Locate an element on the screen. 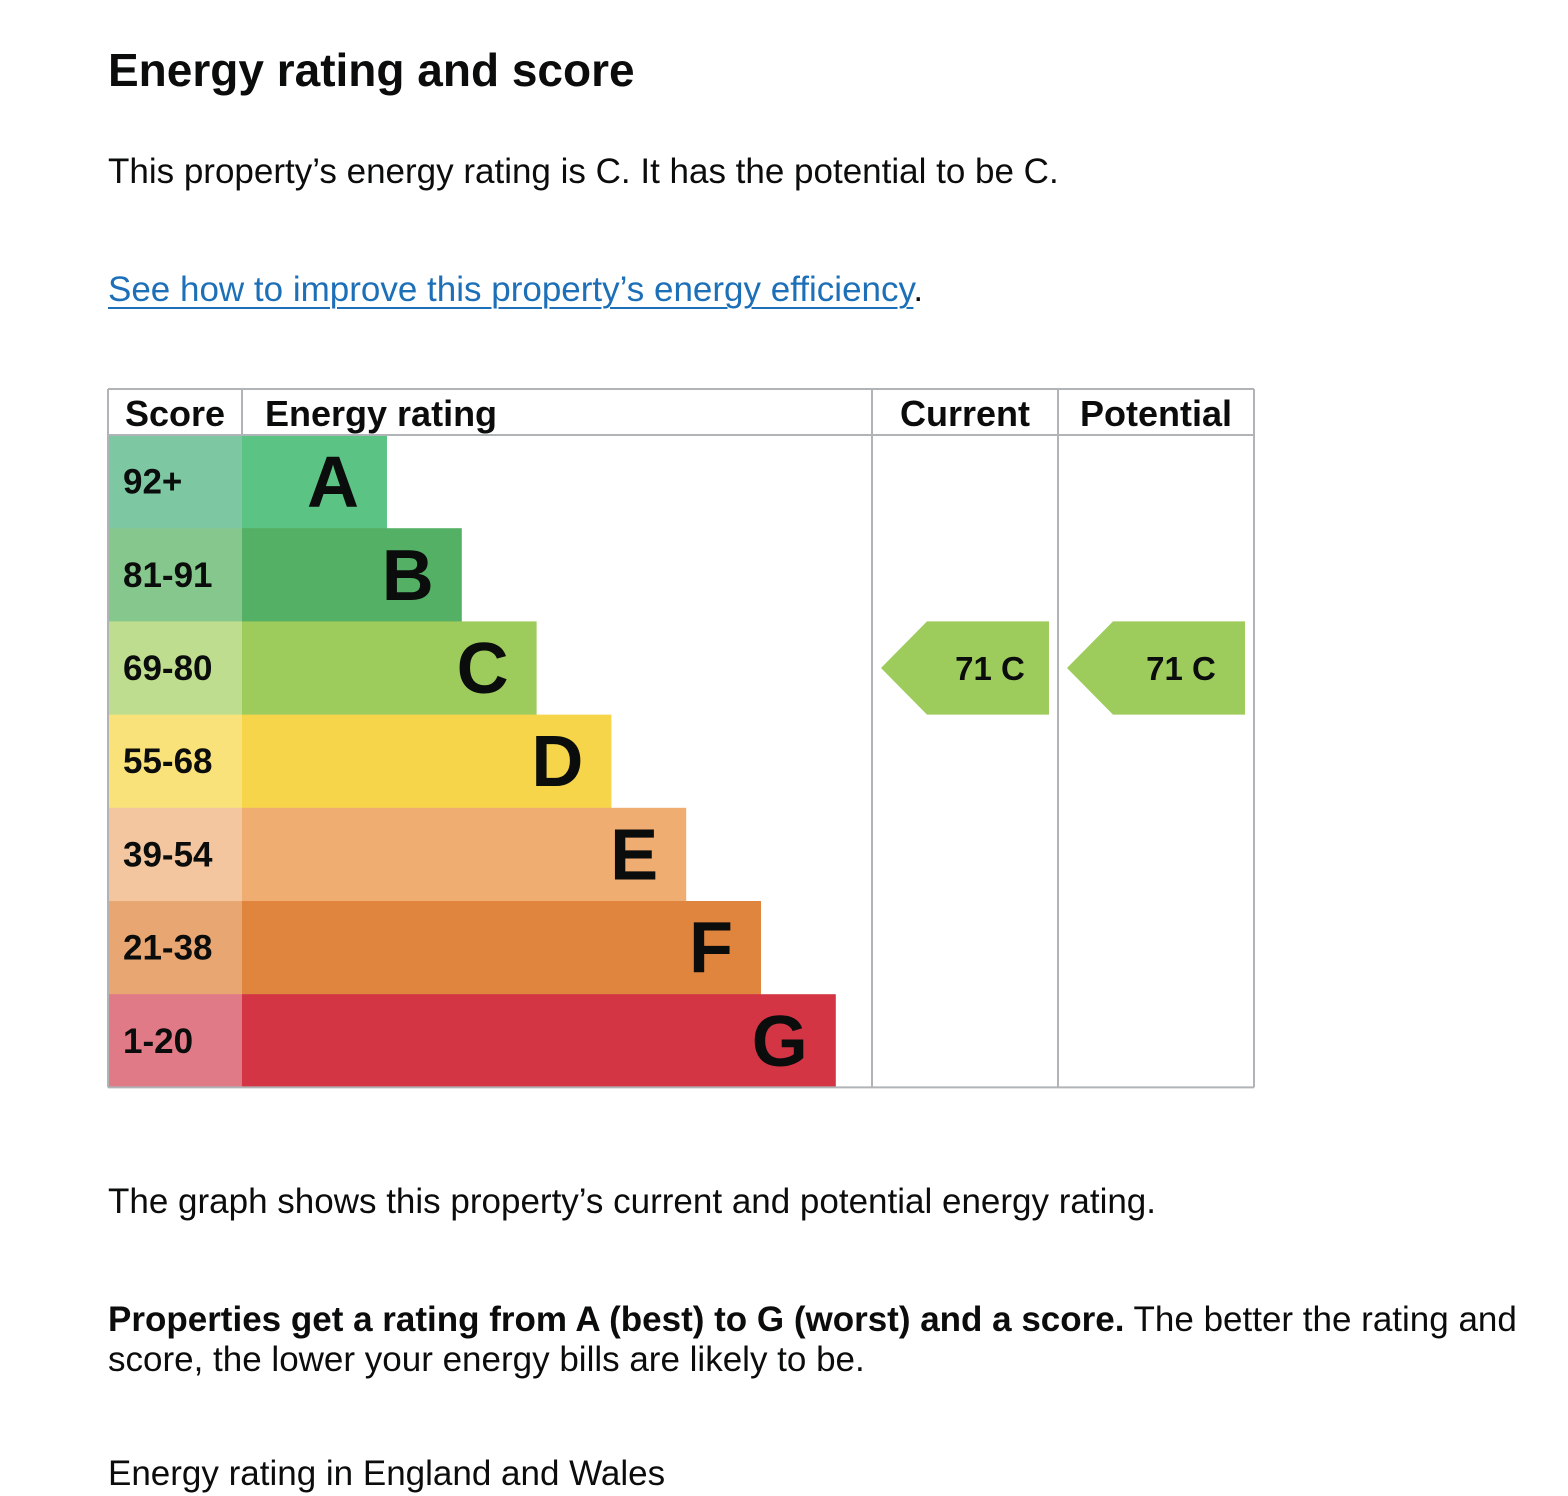 This screenshot has height=1496, width=1568. score-cell-c is located at coordinates (175, 668).